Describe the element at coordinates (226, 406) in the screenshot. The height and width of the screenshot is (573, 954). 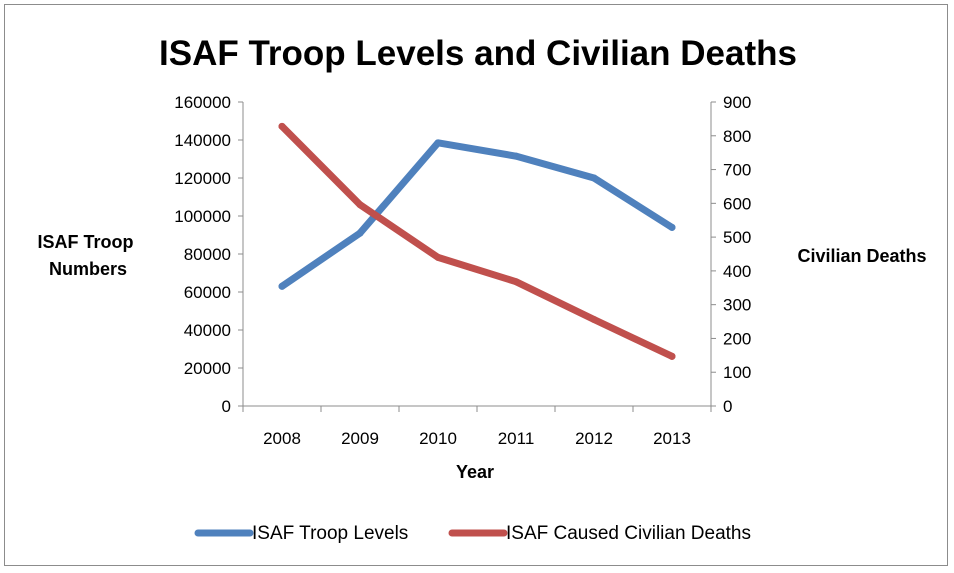
I see `y-left-tick-label: 0` at that location.